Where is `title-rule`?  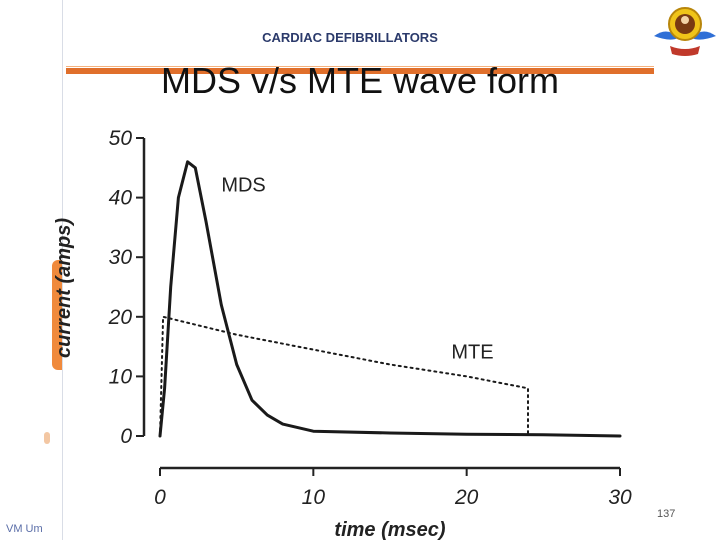
title-rule is located at coordinates (360, 71).